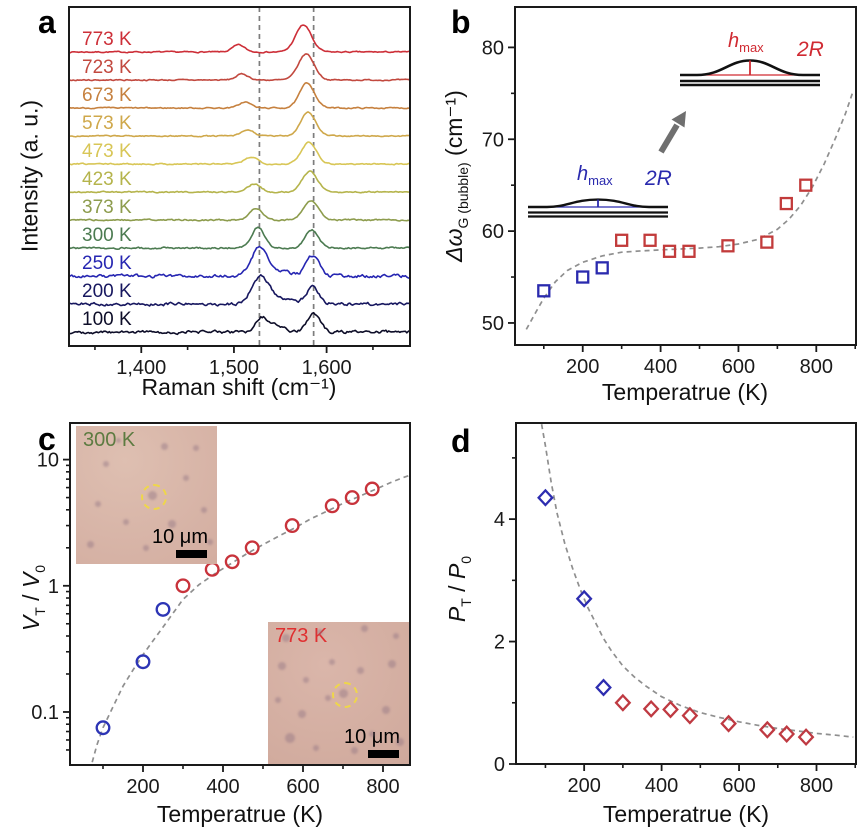 The height and width of the screenshot is (834, 866). I want to click on x-tick-label: 400, so click(660, 367).